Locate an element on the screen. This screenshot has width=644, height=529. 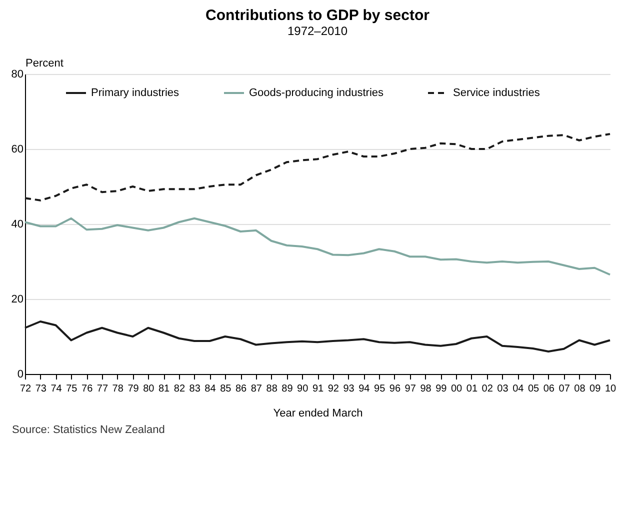
x-tick-label: 89 is located at coordinates (288, 389).